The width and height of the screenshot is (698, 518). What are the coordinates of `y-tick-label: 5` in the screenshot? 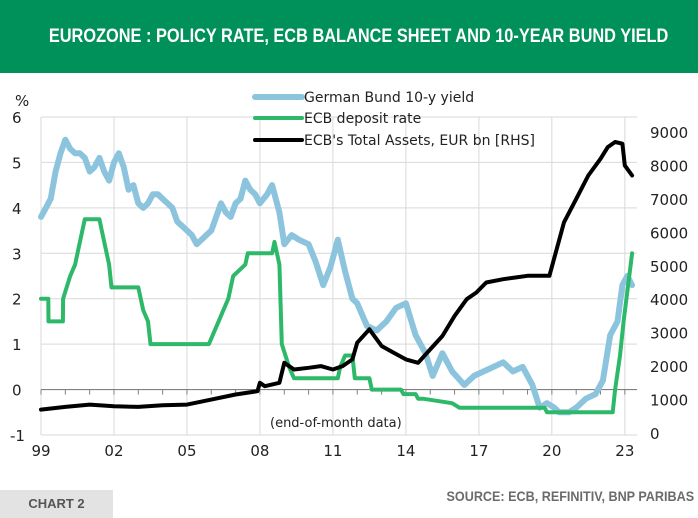 It's located at (17, 163).